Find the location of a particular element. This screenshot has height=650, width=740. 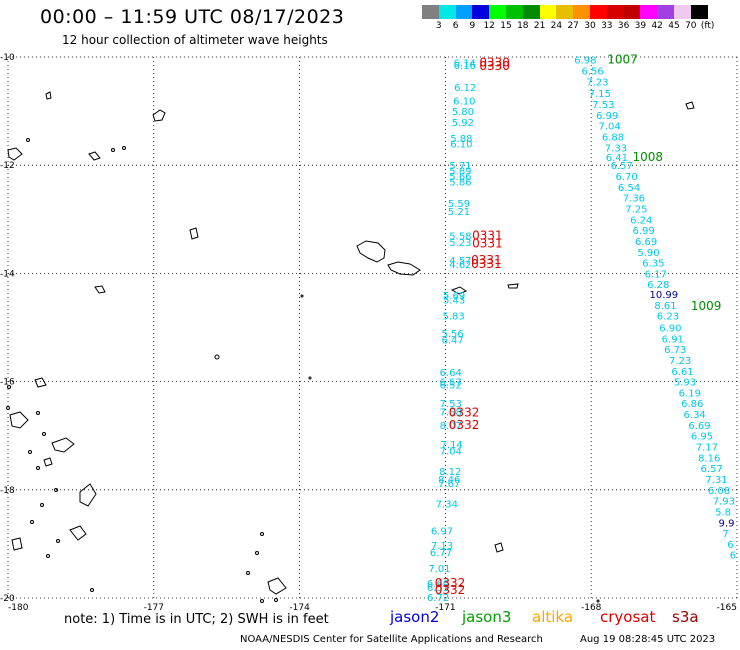

wave-height-value: 6.90 is located at coordinates (670, 329).